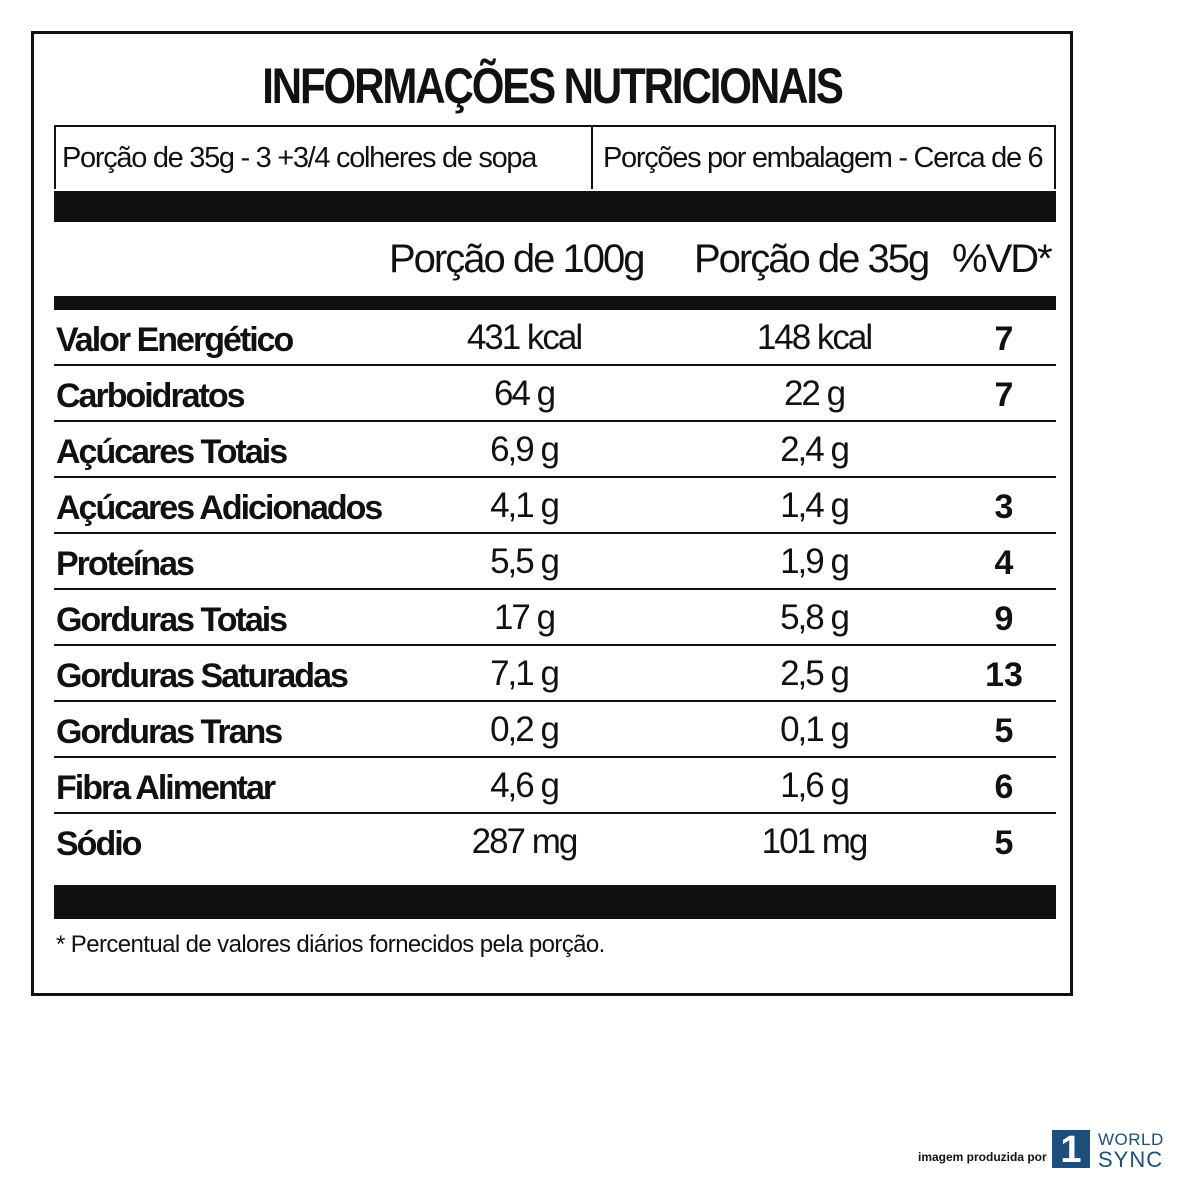  I want to click on nutrient-name: Carboidratos, so click(151, 396).